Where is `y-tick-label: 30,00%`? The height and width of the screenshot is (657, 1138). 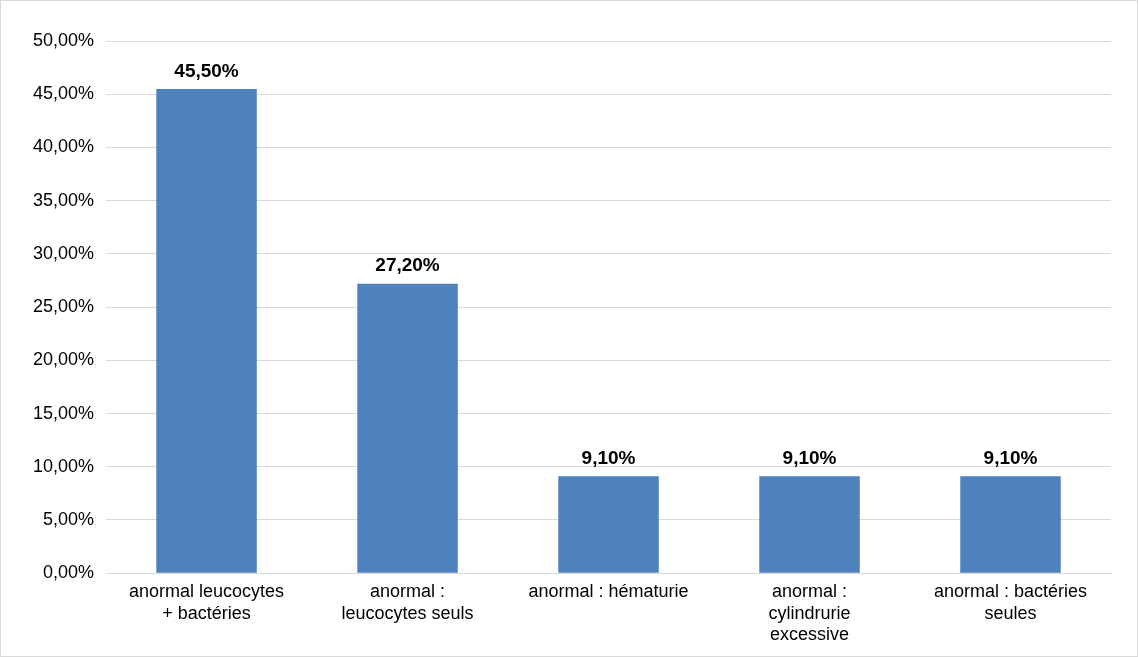 y-tick-label: 30,00% is located at coordinates (63, 252).